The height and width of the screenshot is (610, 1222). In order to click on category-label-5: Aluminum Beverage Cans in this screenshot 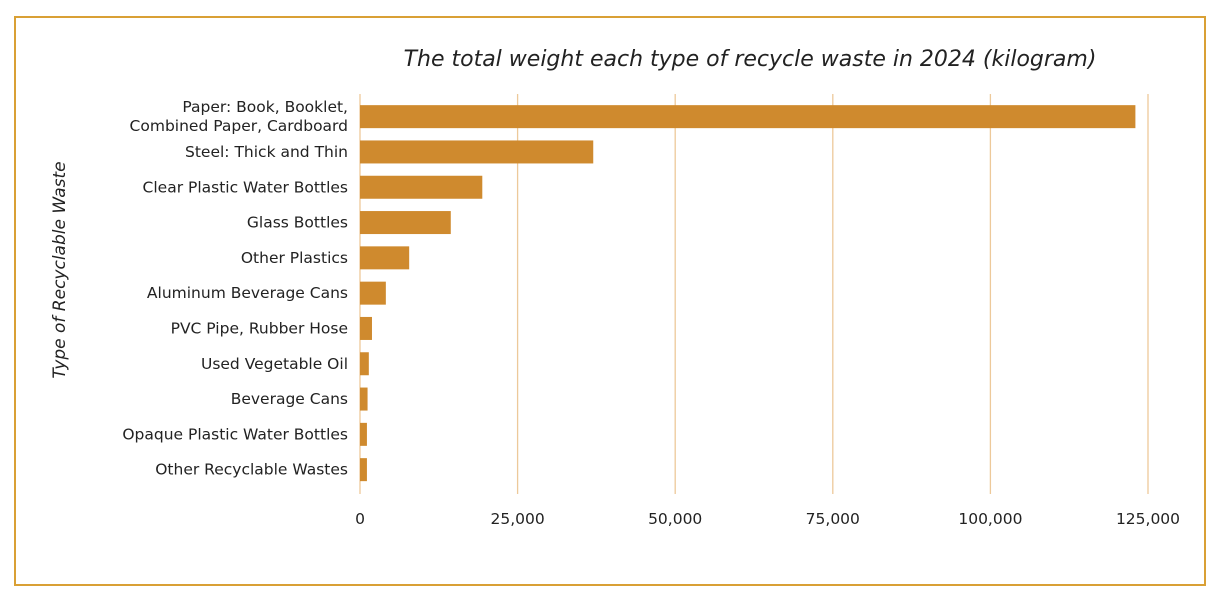, I will do `click(247, 293)`.